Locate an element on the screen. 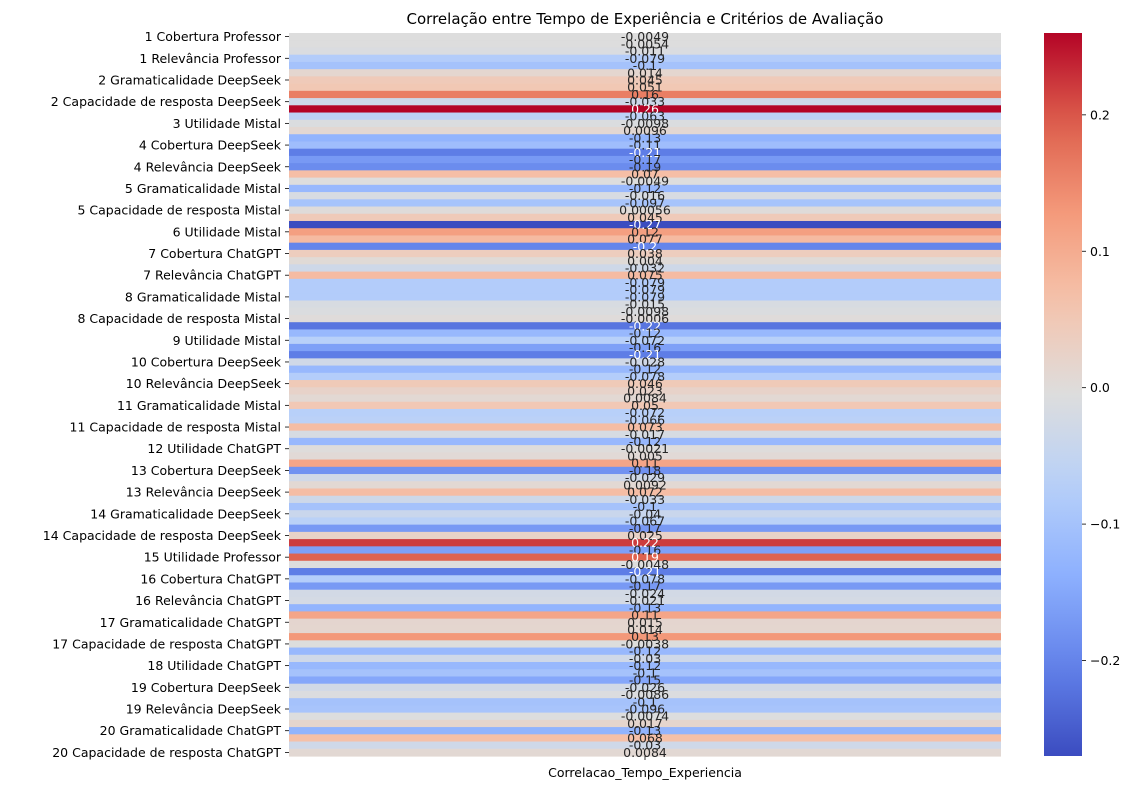  cell-value-label: -0.19 is located at coordinates (645, 166).